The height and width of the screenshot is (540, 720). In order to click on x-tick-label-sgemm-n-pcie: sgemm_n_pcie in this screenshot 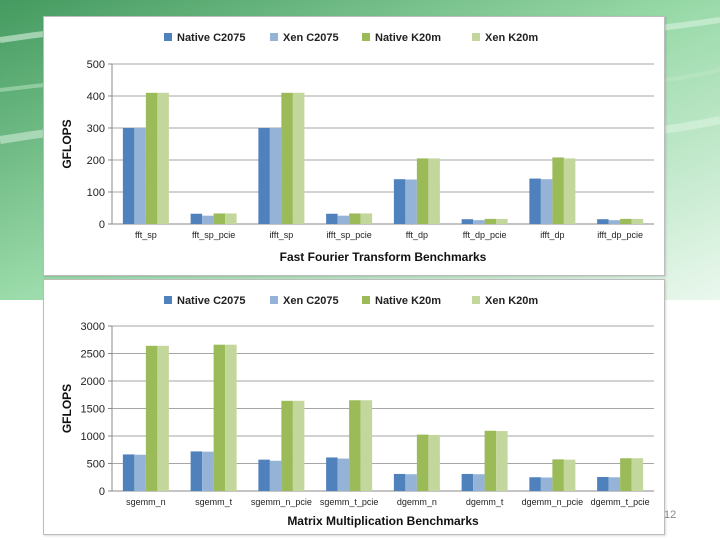, I will do `click(281, 502)`.